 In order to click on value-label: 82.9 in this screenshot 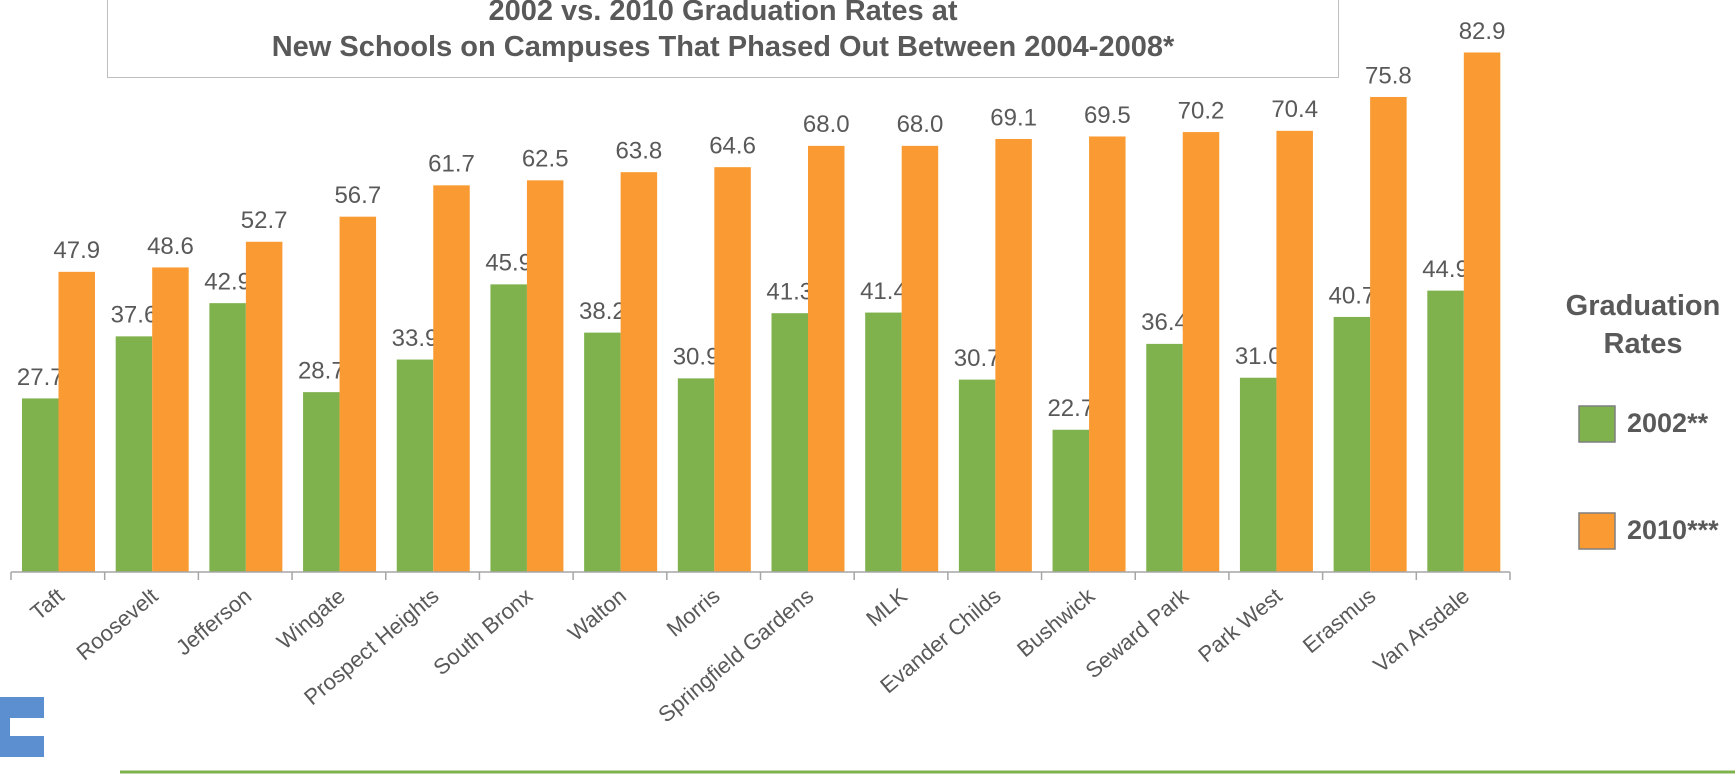, I will do `click(1482, 31)`.